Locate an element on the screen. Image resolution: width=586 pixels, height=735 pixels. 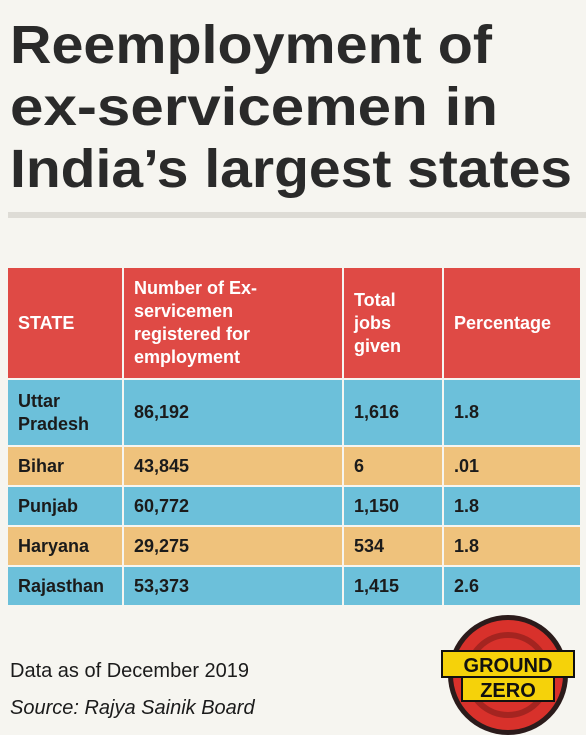
table-cell: 86,192 is located at coordinates (234, 413).